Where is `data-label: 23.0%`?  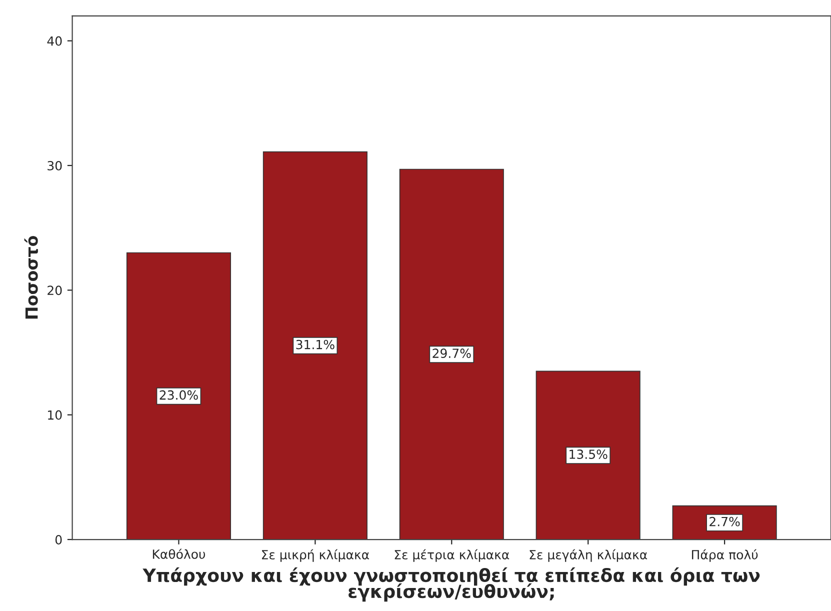
data-label: 23.0% is located at coordinates (179, 395).